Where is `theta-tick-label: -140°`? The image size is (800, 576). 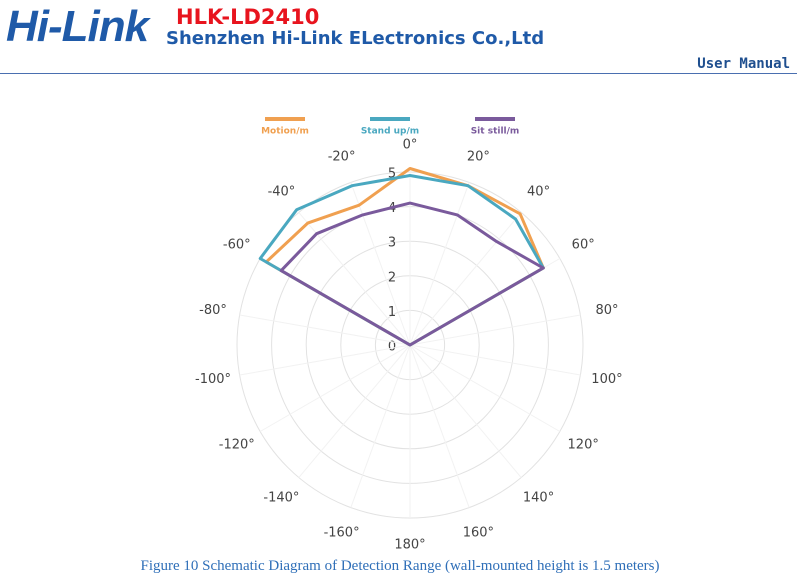
theta-tick-label: -140° is located at coordinates (281, 498).